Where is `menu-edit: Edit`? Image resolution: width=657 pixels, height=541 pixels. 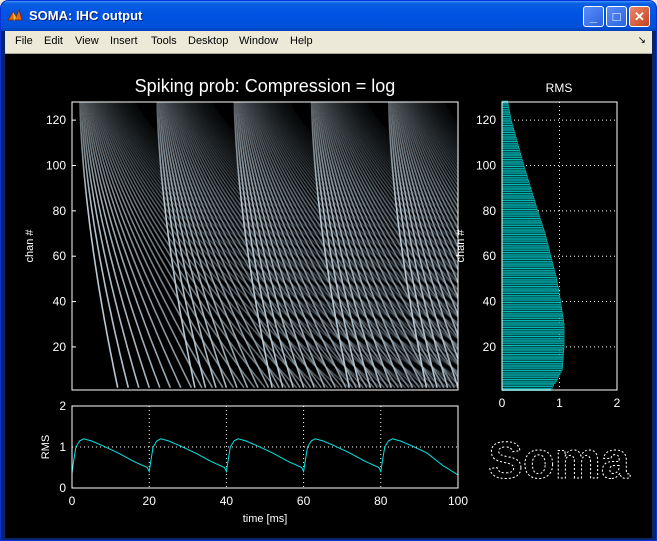
menu-edit: Edit is located at coordinates (53, 41).